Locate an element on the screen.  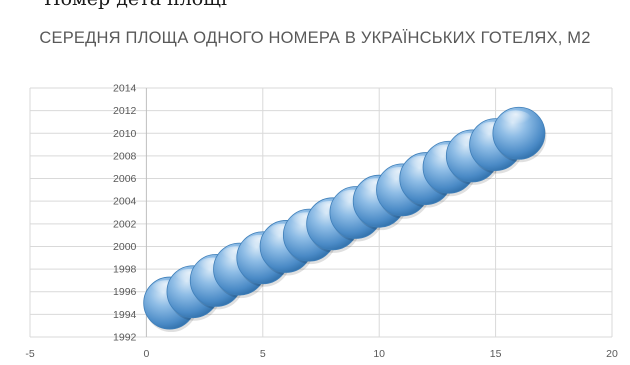
x-tick-label: 20 is located at coordinates (612, 354).